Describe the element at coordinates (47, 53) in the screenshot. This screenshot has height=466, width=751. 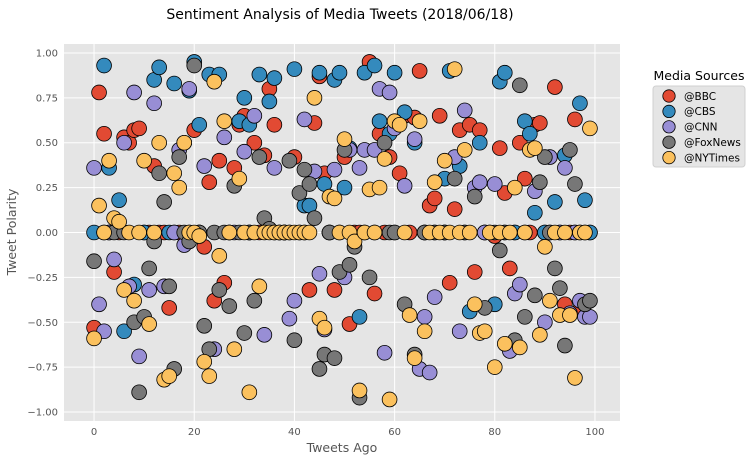
I see `y-tick-label: 1.00` at that location.